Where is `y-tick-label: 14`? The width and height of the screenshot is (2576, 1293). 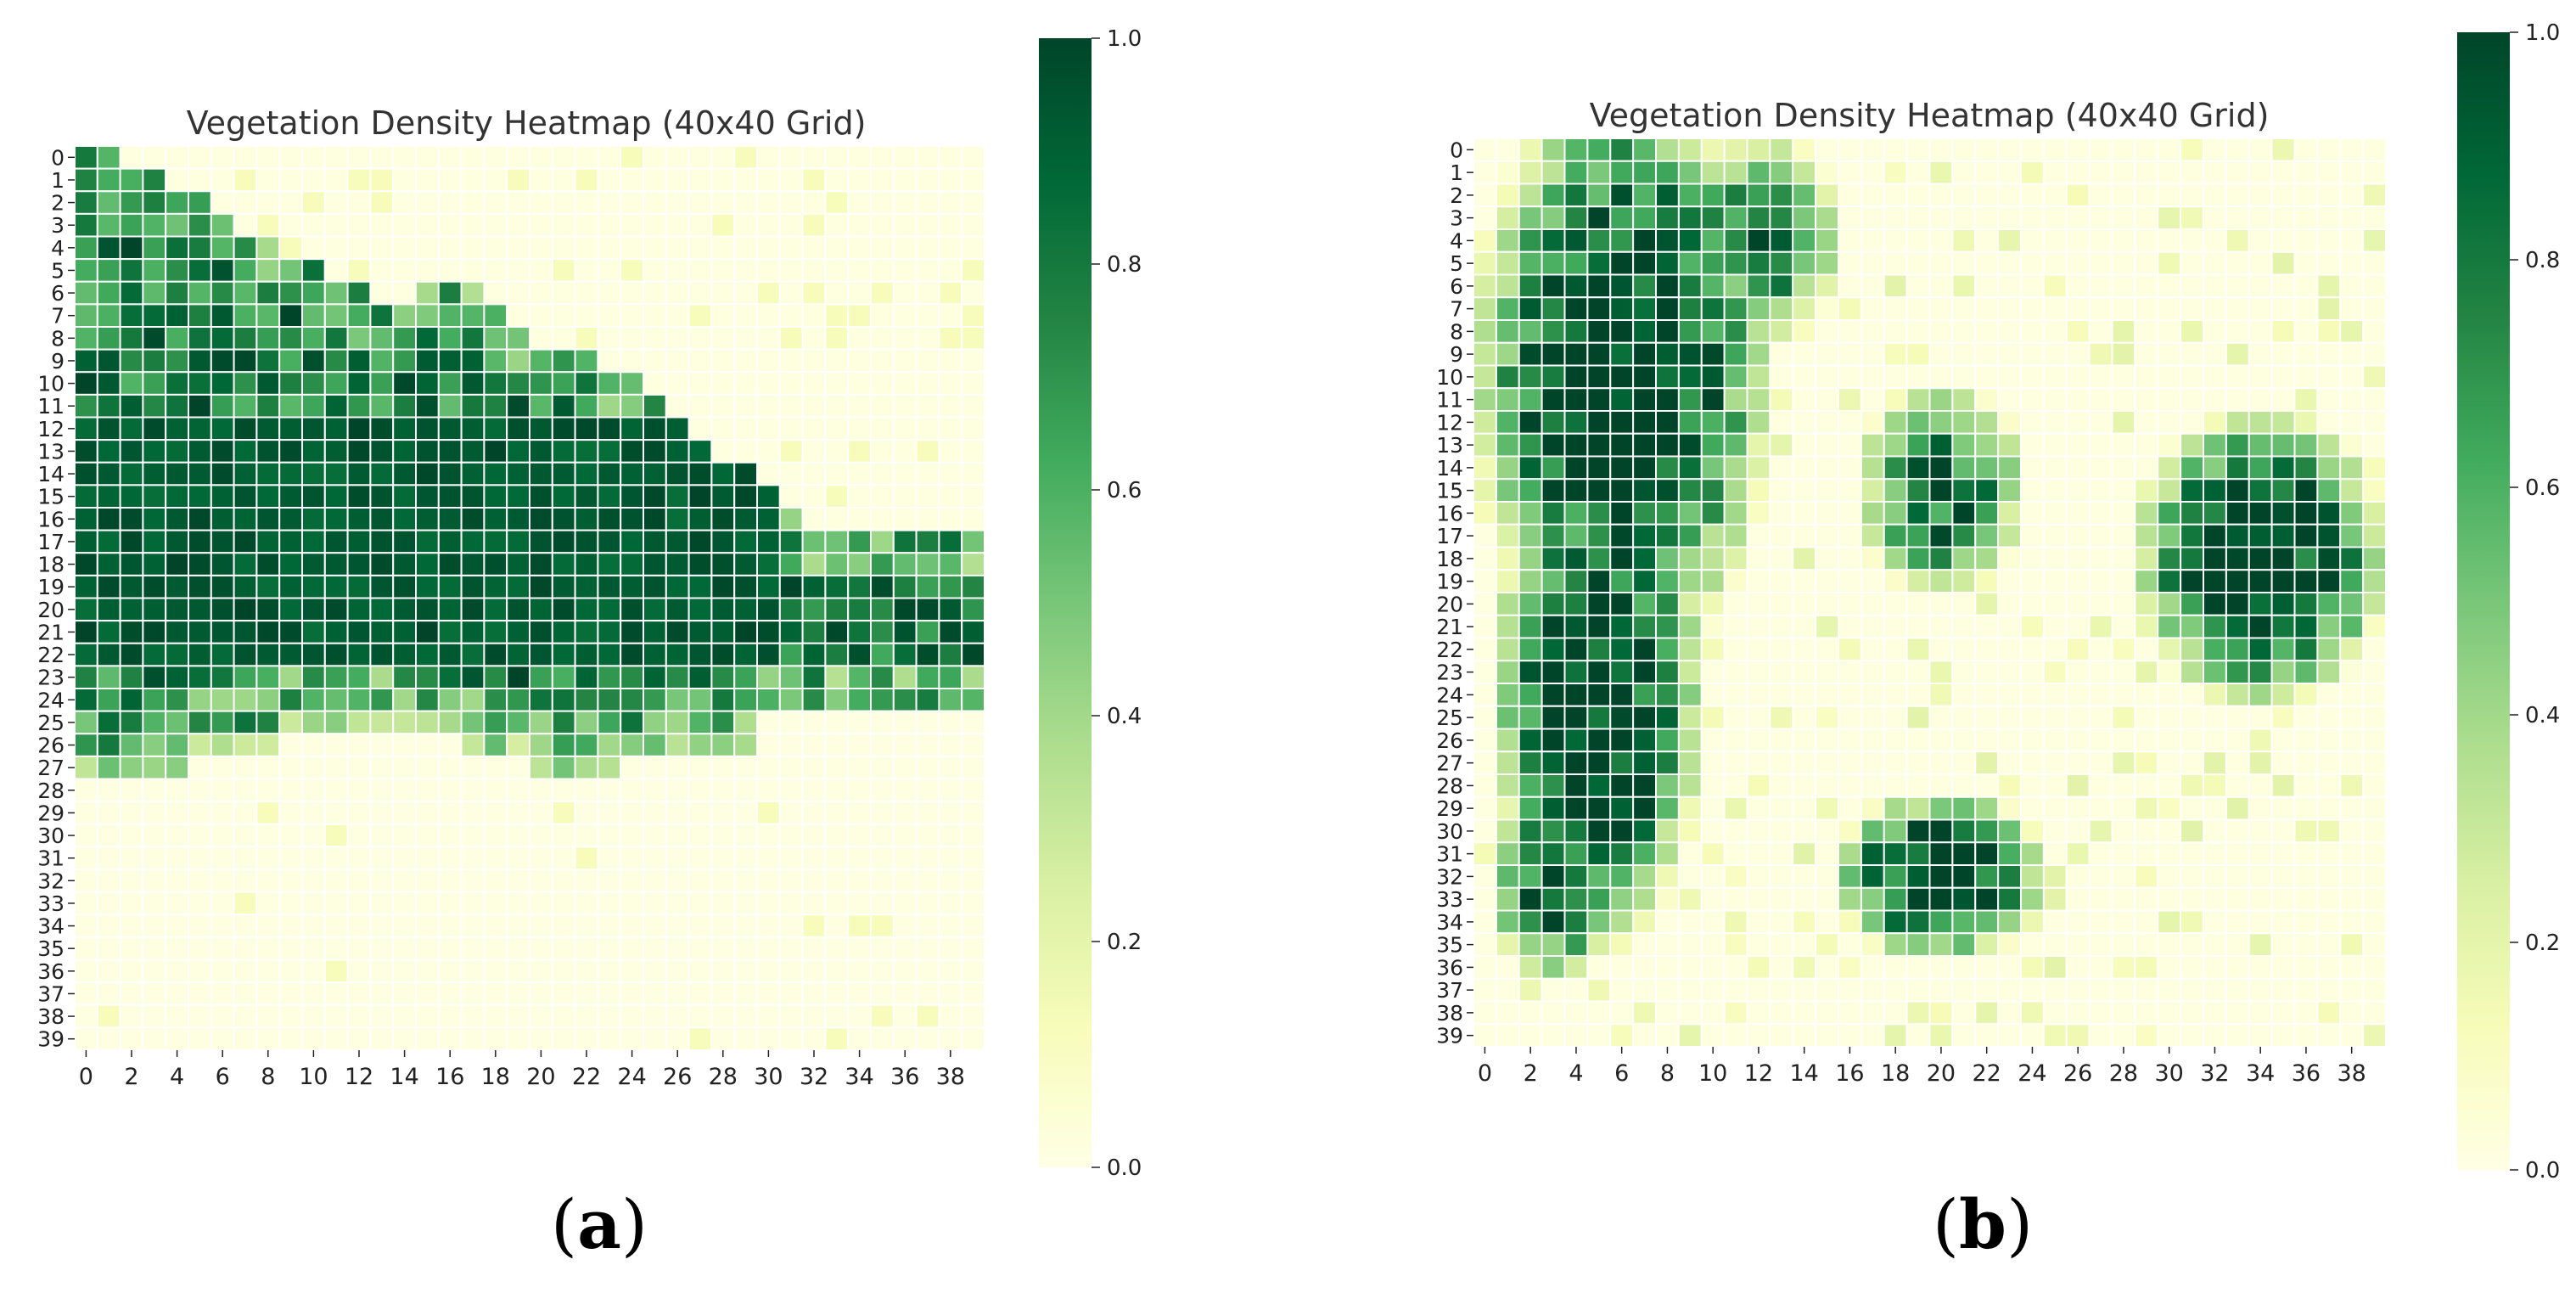 y-tick-label: 14 is located at coordinates (51, 474).